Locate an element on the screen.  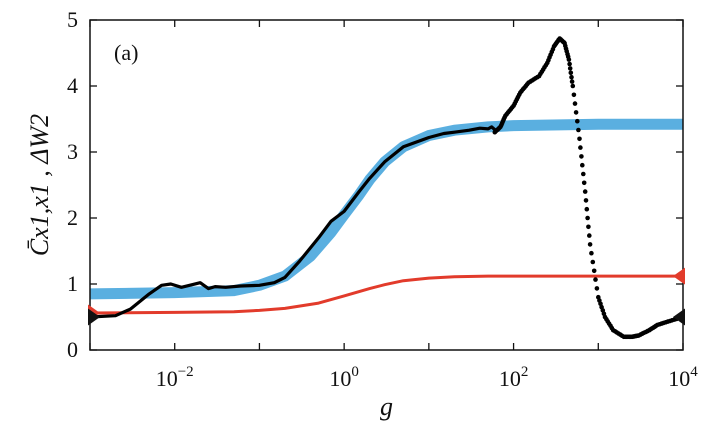
x-tick-label: 10⁻² is located at coordinates (175, 377).